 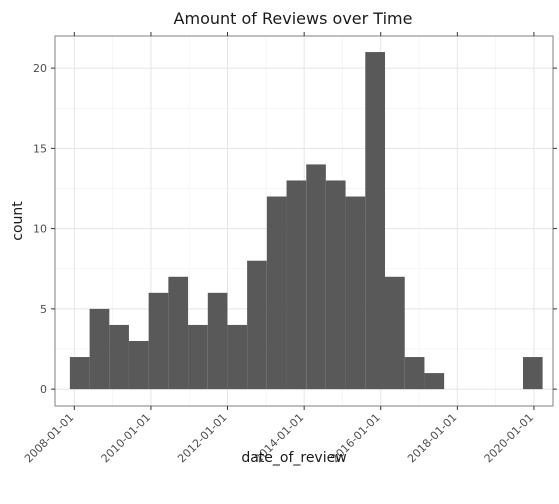 What do you see at coordinates (432, 438) in the screenshot?
I see `x-tick-label: 2018-01-01` at bounding box center [432, 438].